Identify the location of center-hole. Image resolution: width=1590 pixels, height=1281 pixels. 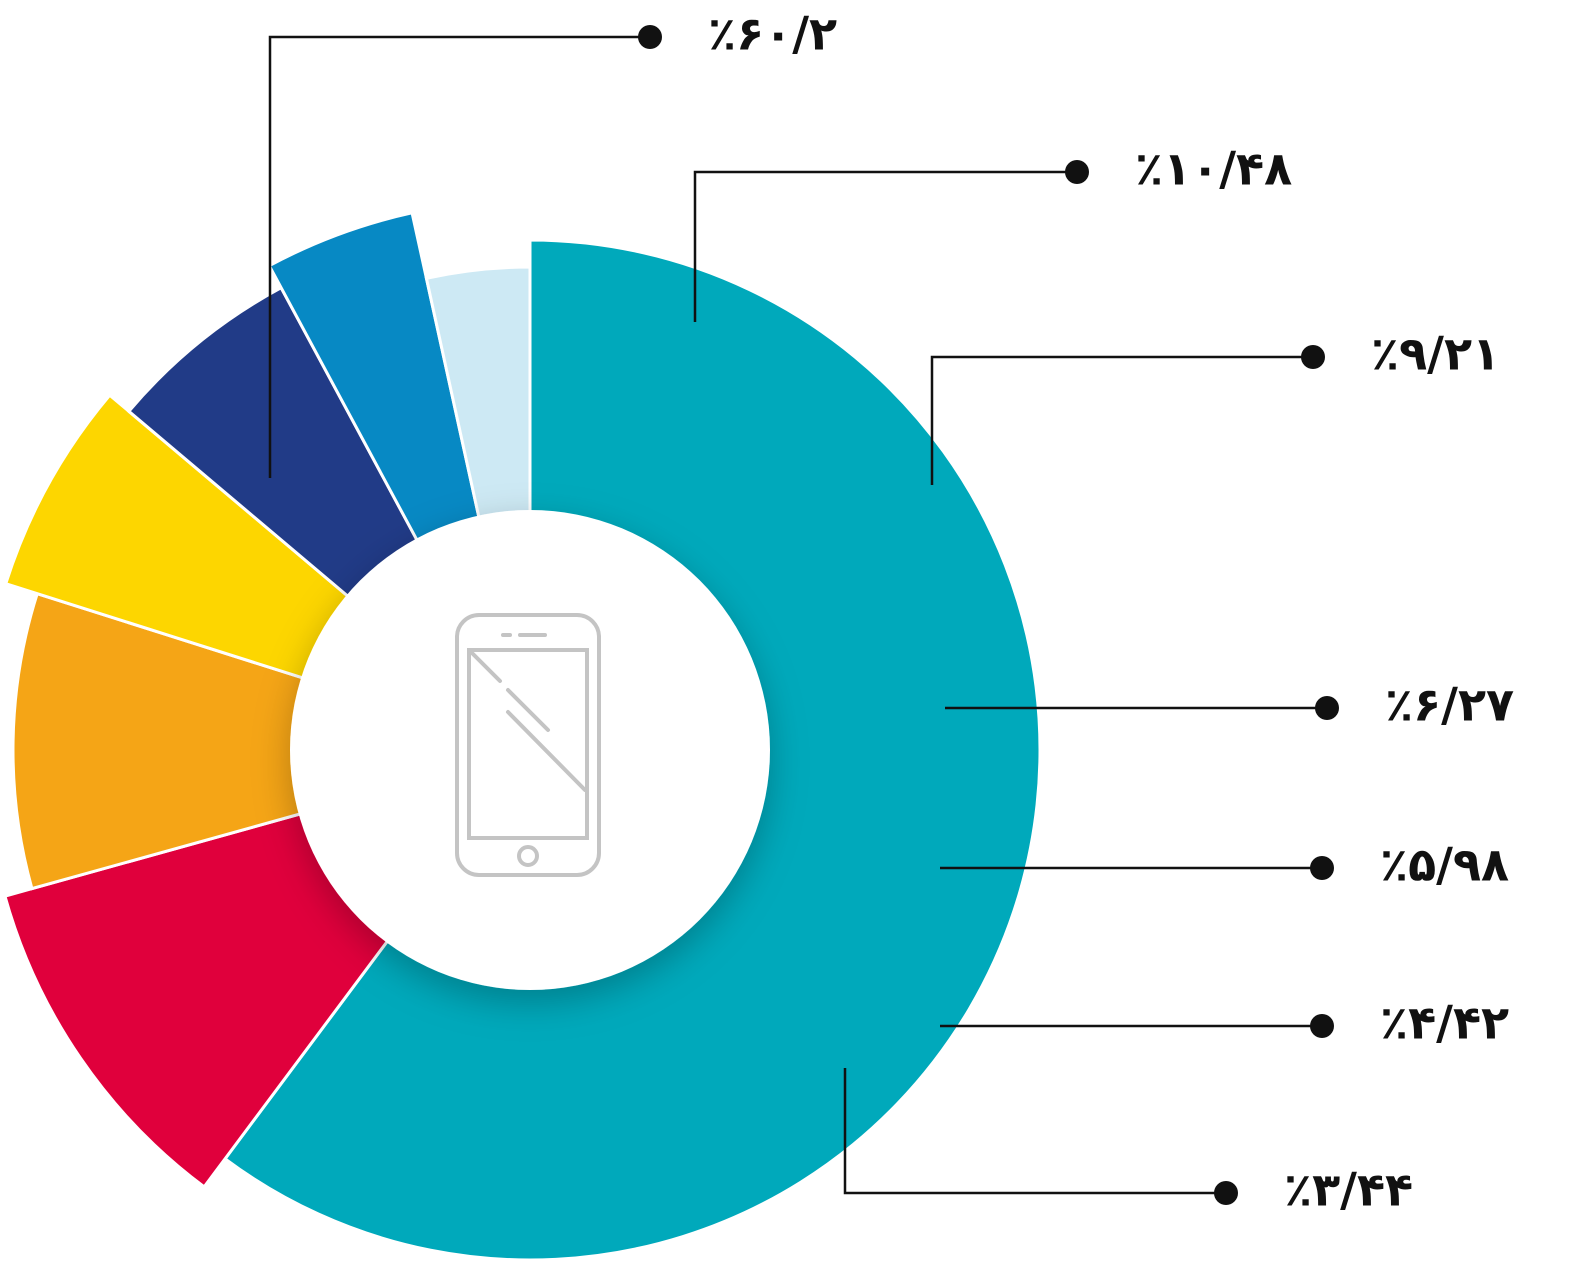
(530, 750).